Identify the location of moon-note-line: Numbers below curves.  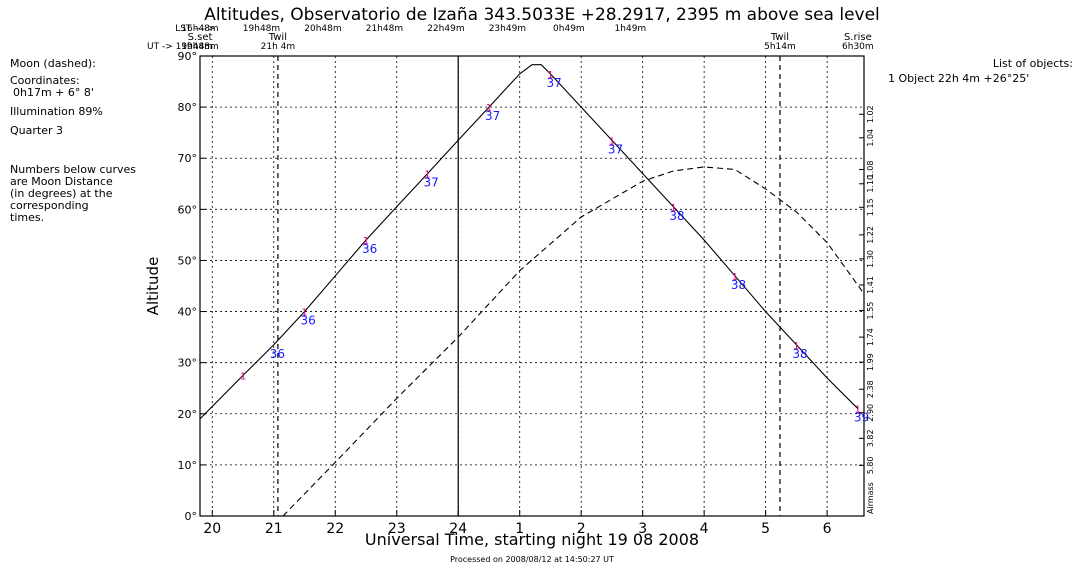
(73, 169).